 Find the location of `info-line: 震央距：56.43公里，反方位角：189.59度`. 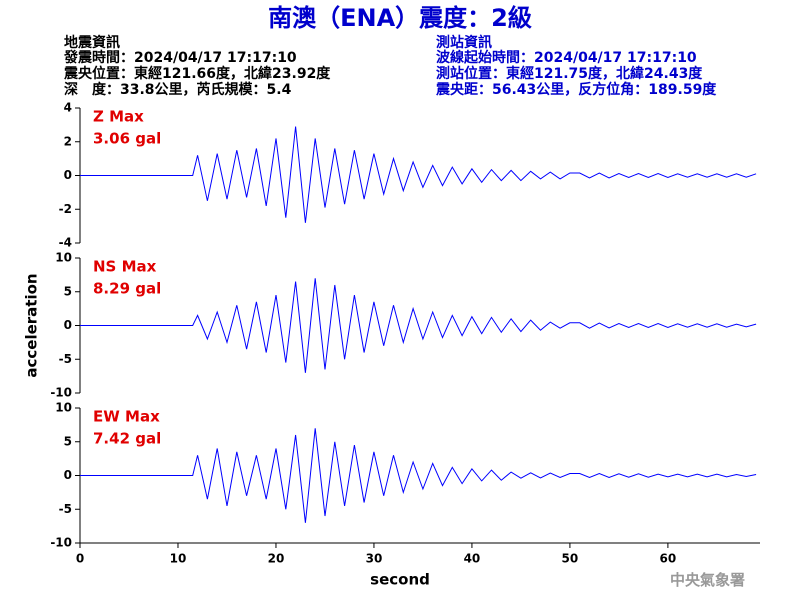

info-line: 震央距：56.43公里，反方位角：189.59度 is located at coordinates (576, 89).